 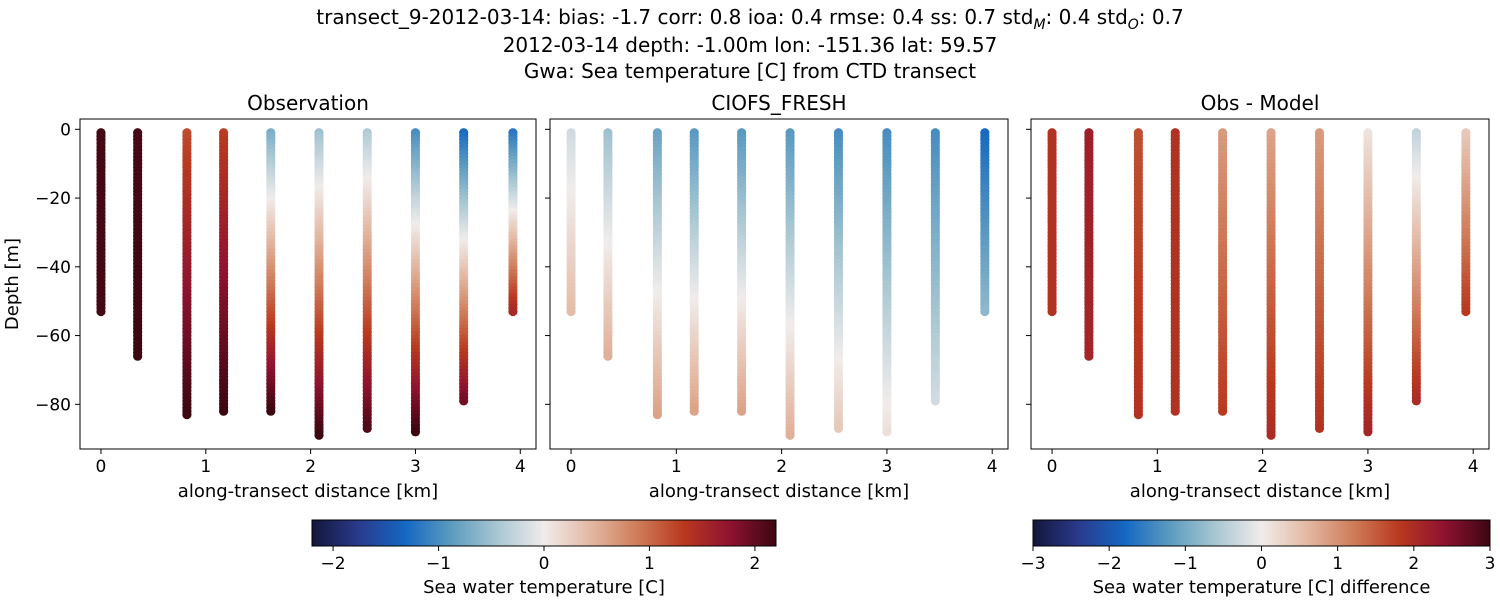 What do you see at coordinates (1260, 103) in the screenshot?
I see `panel-title: Obs - Model` at bounding box center [1260, 103].